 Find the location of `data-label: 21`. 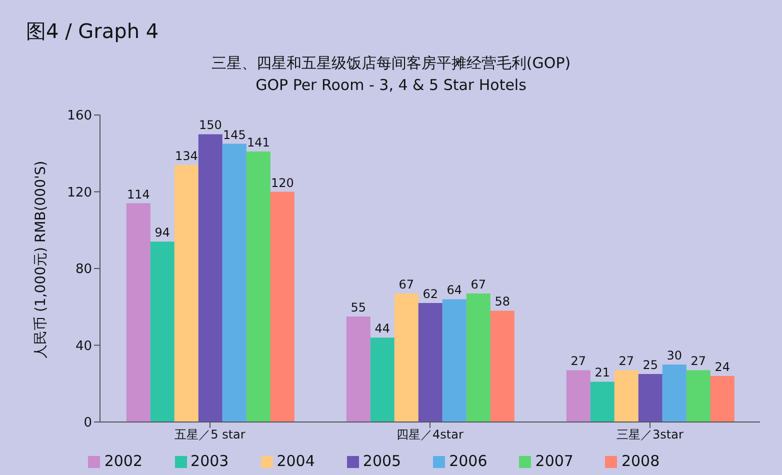

data-label: 21 is located at coordinates (602, 373).